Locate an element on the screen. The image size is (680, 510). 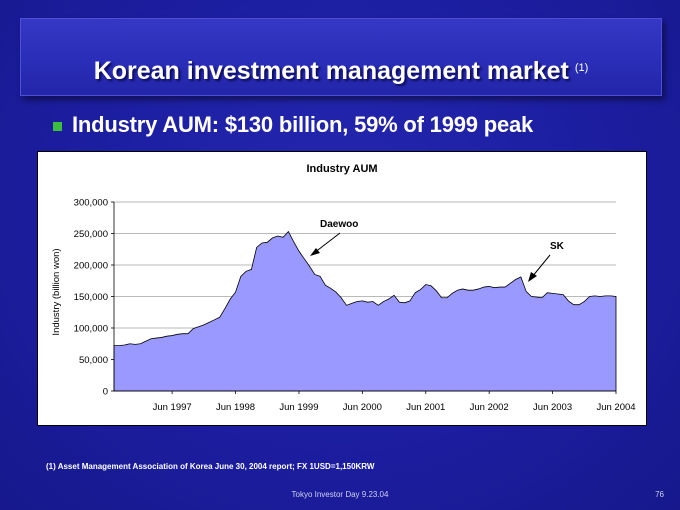
chart-title: Industry AUM is located at coordinates (341, 169).